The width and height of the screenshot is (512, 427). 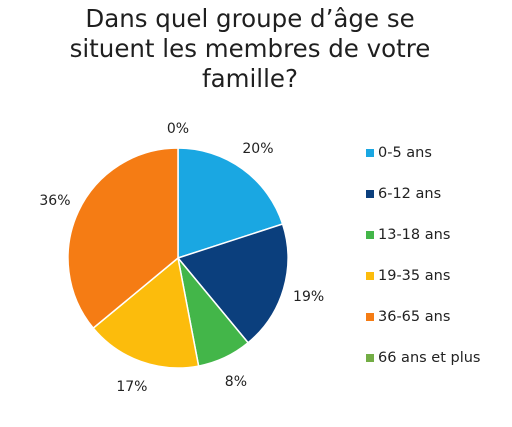 What do you see at coordinates (308, 297) in the screenshot?
I see `data-label-6-12: 19%` at bounding box center [308, 297].